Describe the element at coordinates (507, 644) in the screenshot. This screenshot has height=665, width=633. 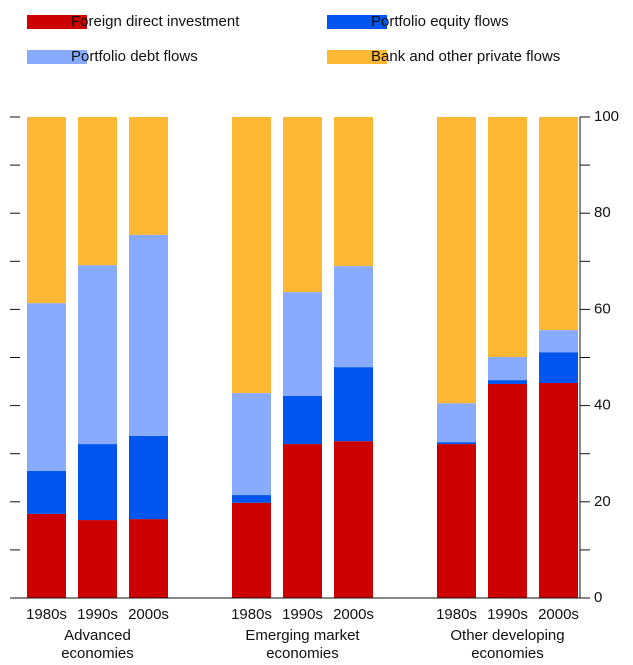
I see `group-label: Other developing economies` at that location.